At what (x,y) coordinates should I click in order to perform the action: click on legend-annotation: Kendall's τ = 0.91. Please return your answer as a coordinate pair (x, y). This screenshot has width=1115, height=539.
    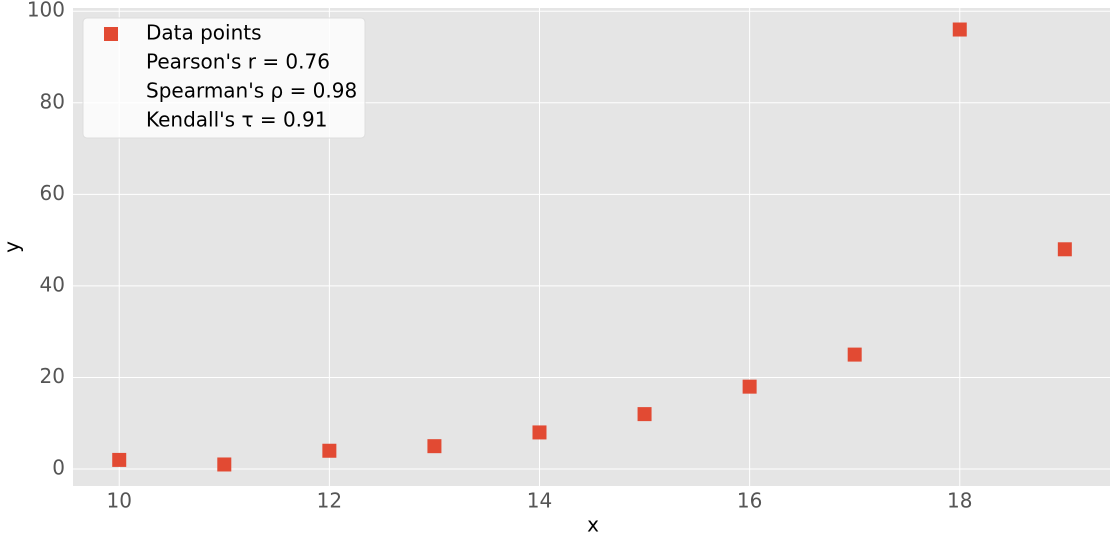
    Looking at the image, I should click on (236, 120).